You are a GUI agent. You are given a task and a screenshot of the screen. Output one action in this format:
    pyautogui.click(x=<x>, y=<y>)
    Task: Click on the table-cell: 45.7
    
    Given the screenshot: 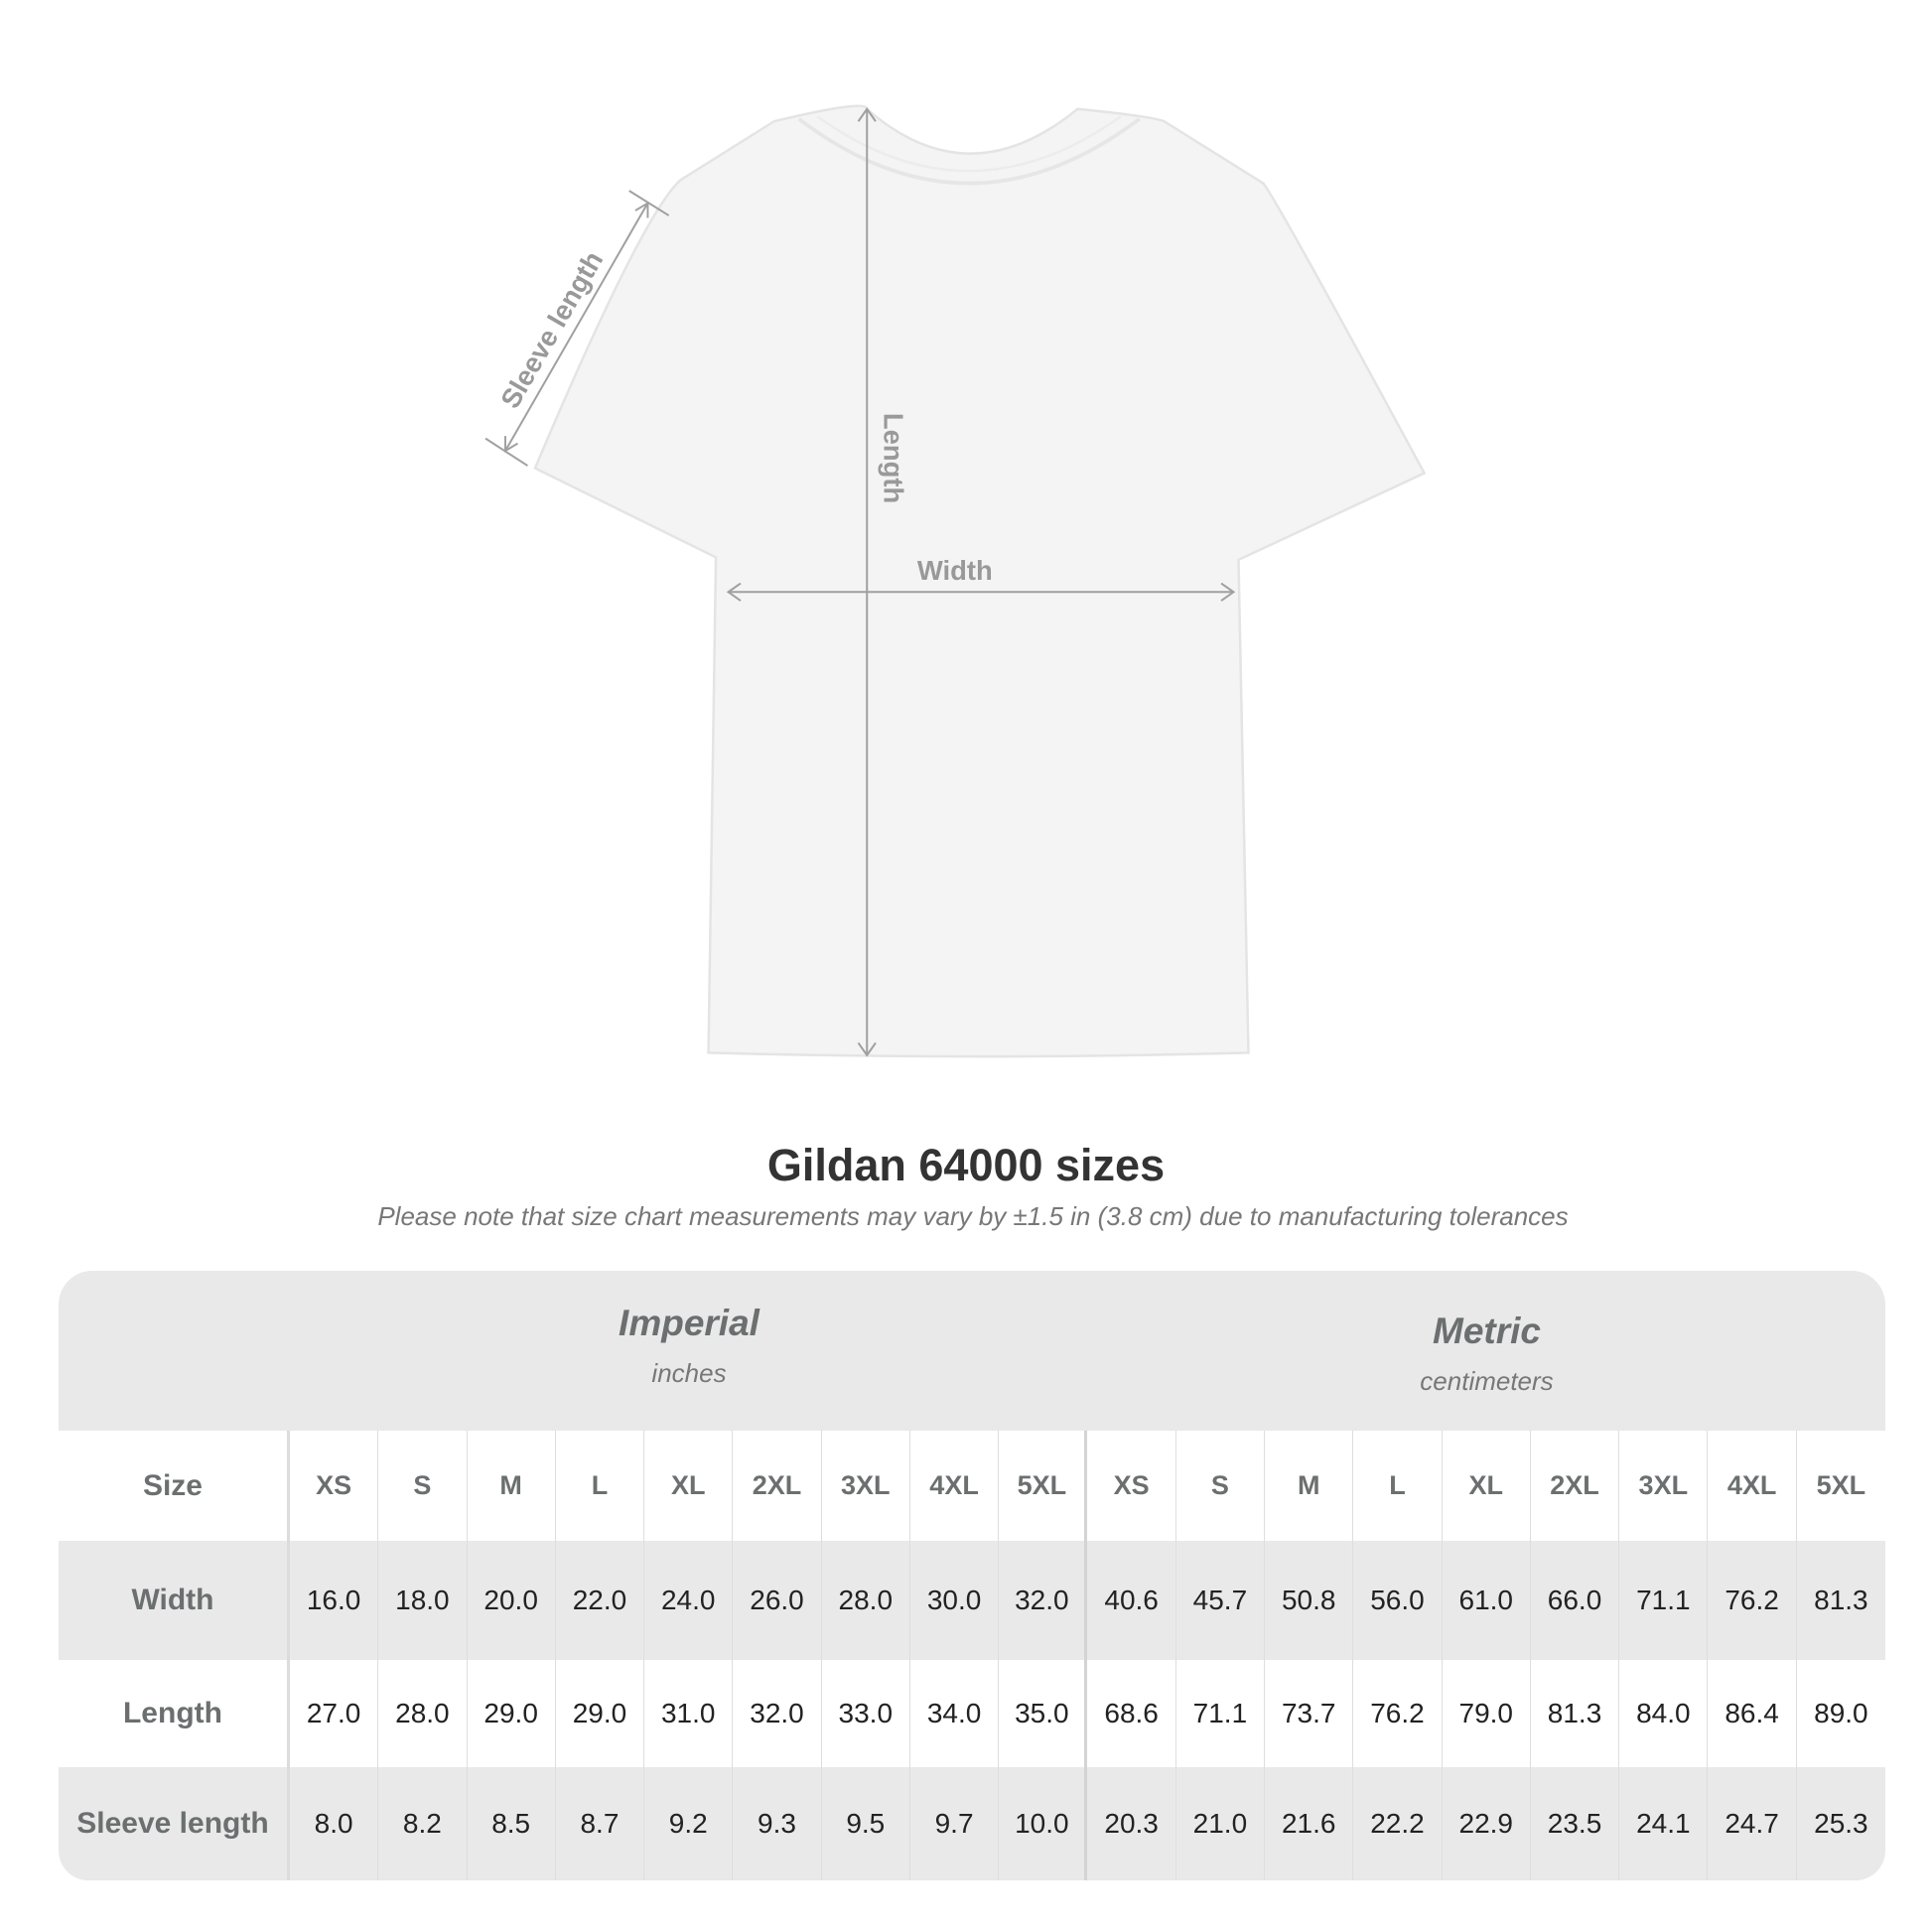 What is the action you would take?
    pyautogui.click(x=1221, y=1600)
    